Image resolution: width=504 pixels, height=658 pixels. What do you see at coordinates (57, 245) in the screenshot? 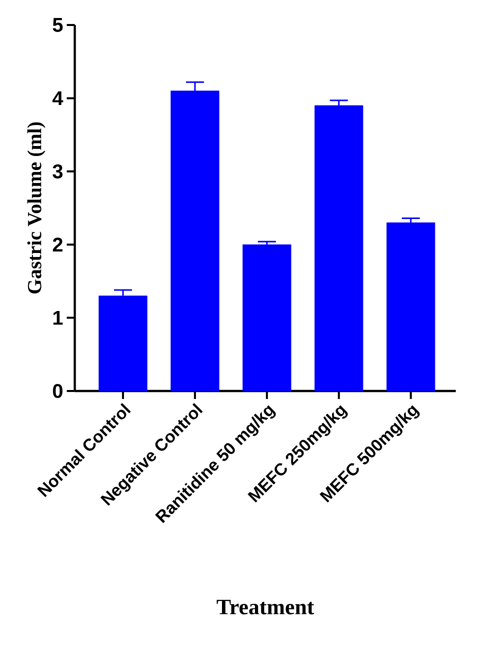
I see `y-tick-label: 2` at bounding box center [57, 245].